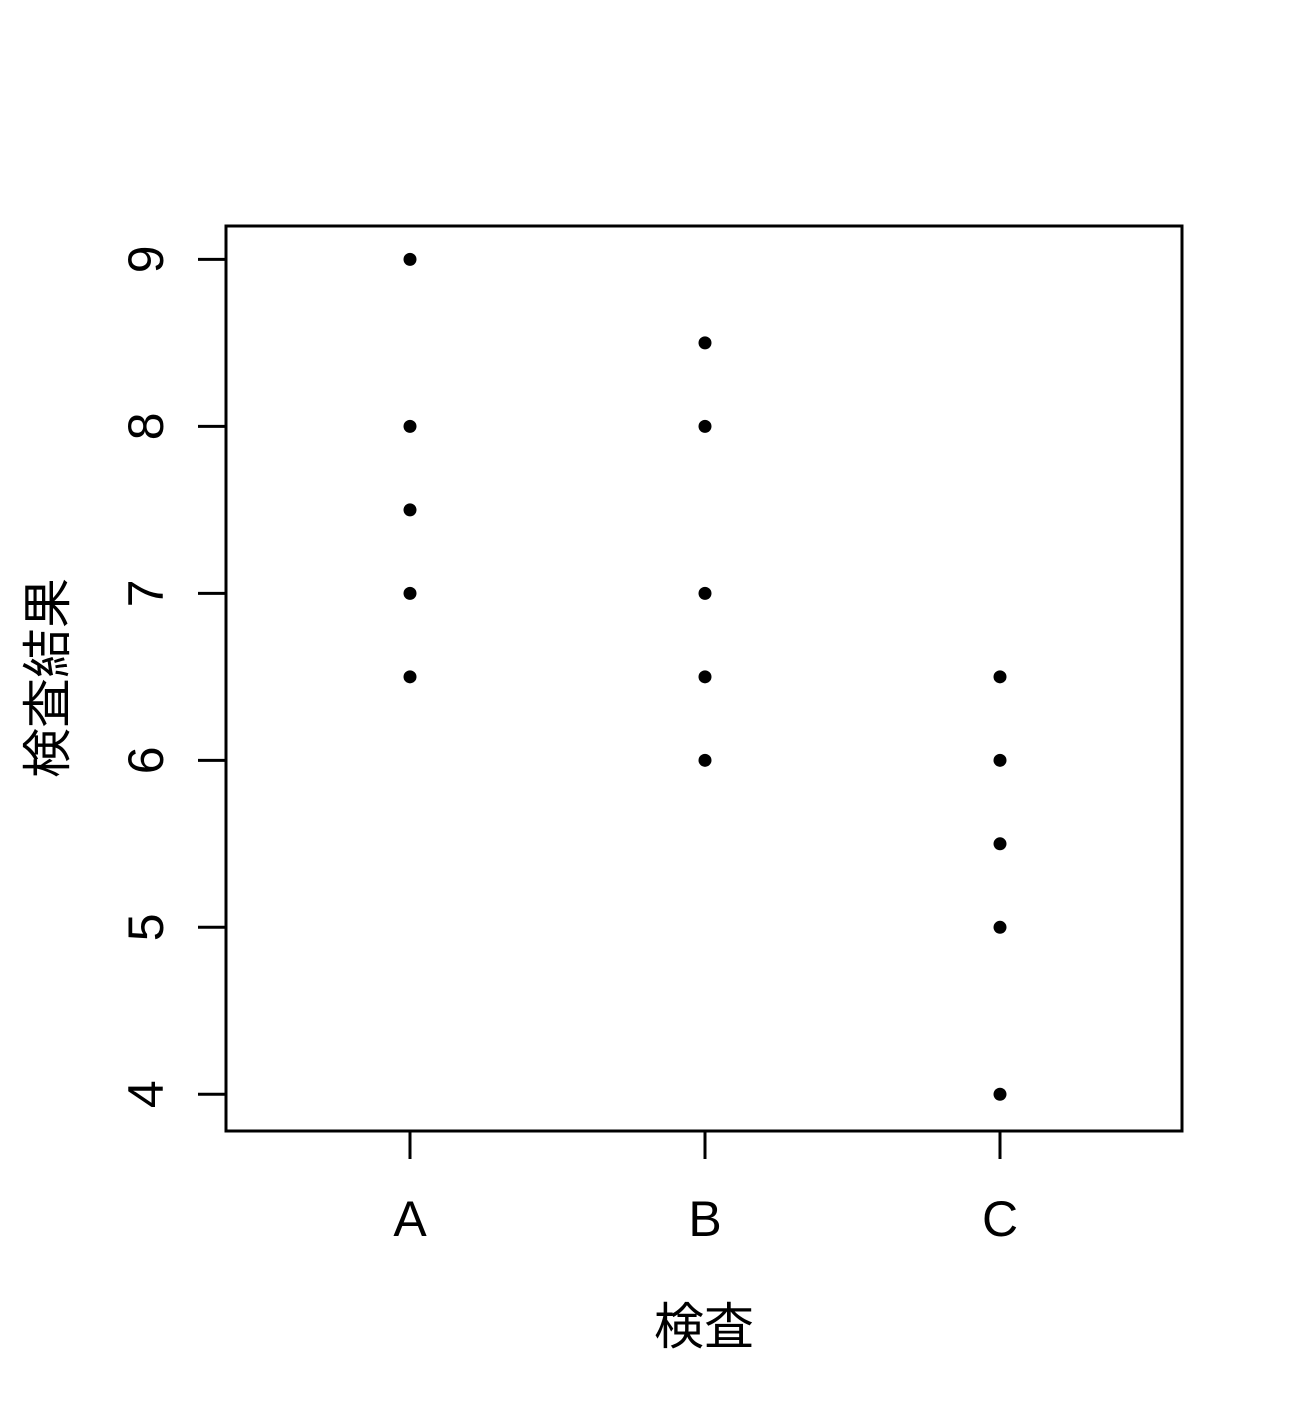  I want to click on y-axis-title: 検査結果, so click(48, 678).